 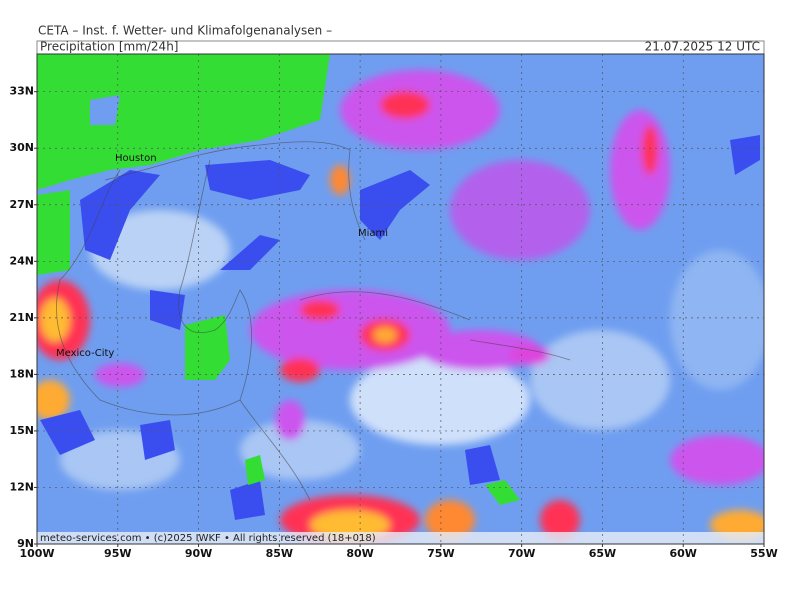 What do you see at coordinates (373, 233) in the screenshot?
I see `city-label: Miami` at bounding box center [373, 233].